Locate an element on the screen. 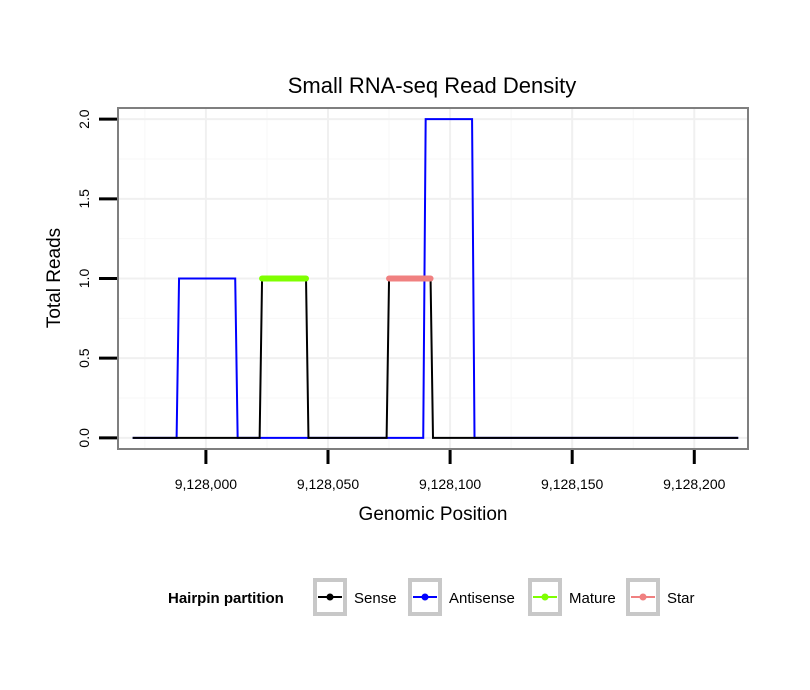 The image size is (810, 690). x-tick-label: 9,128,150 is located at coordinates (572, 484).